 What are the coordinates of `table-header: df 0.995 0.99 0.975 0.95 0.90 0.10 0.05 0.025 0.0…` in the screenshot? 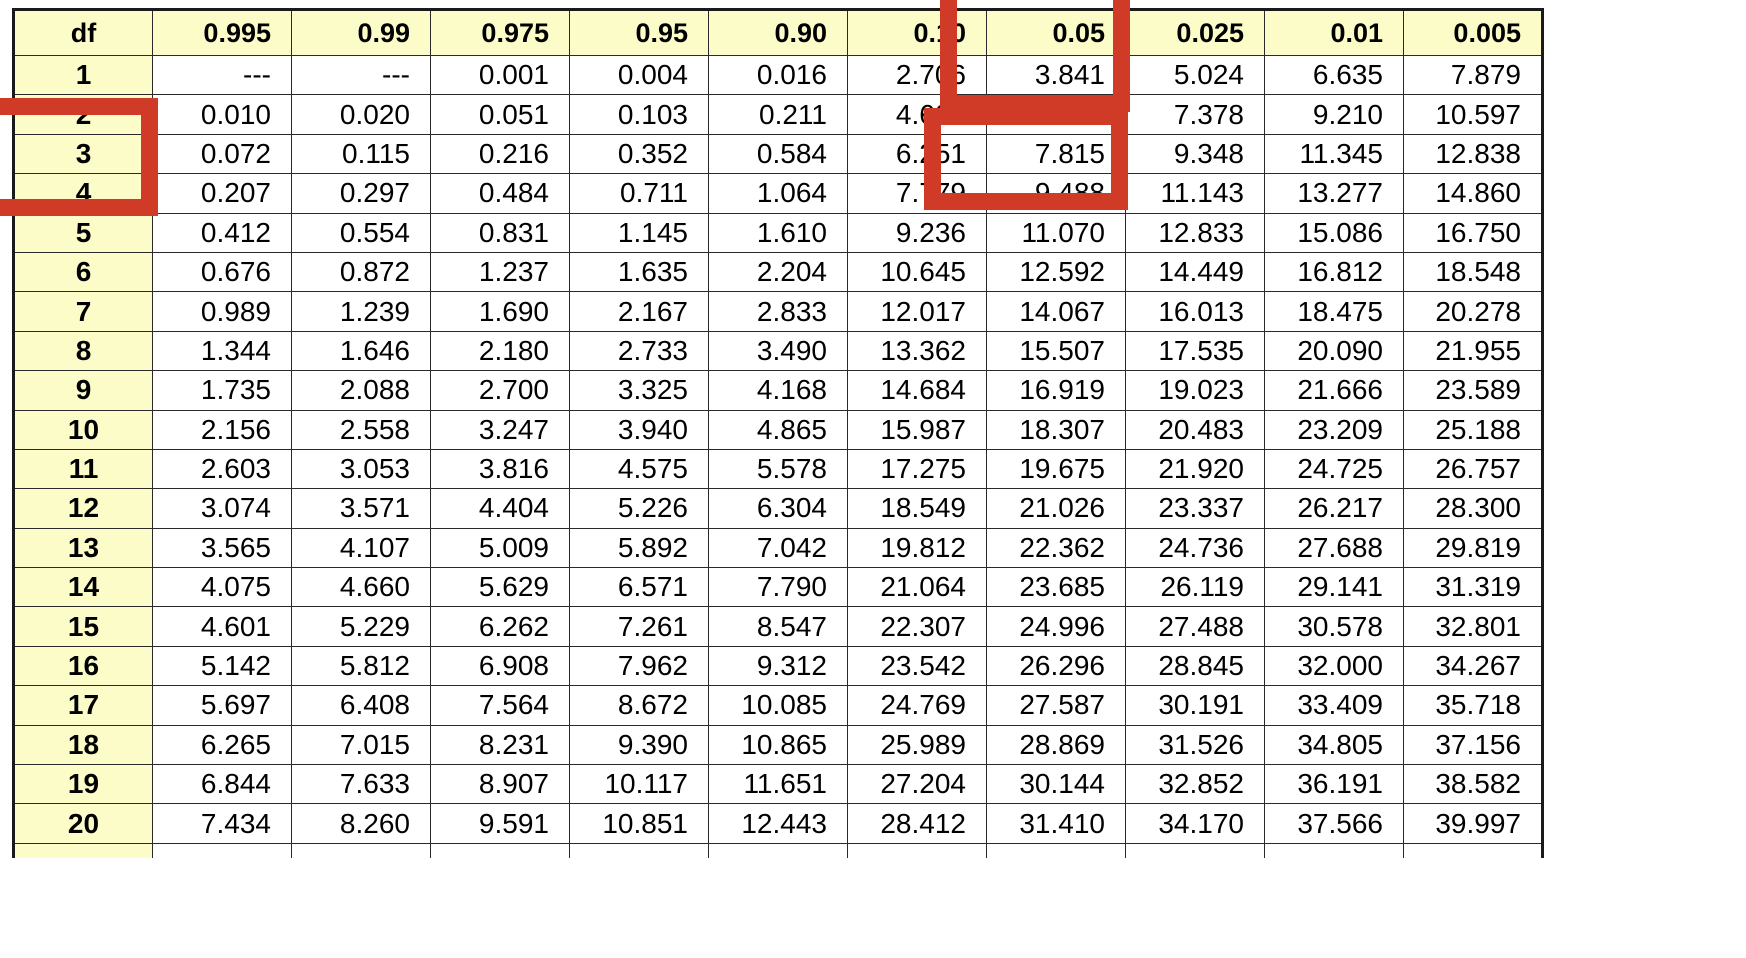 It's located at (778, 32).